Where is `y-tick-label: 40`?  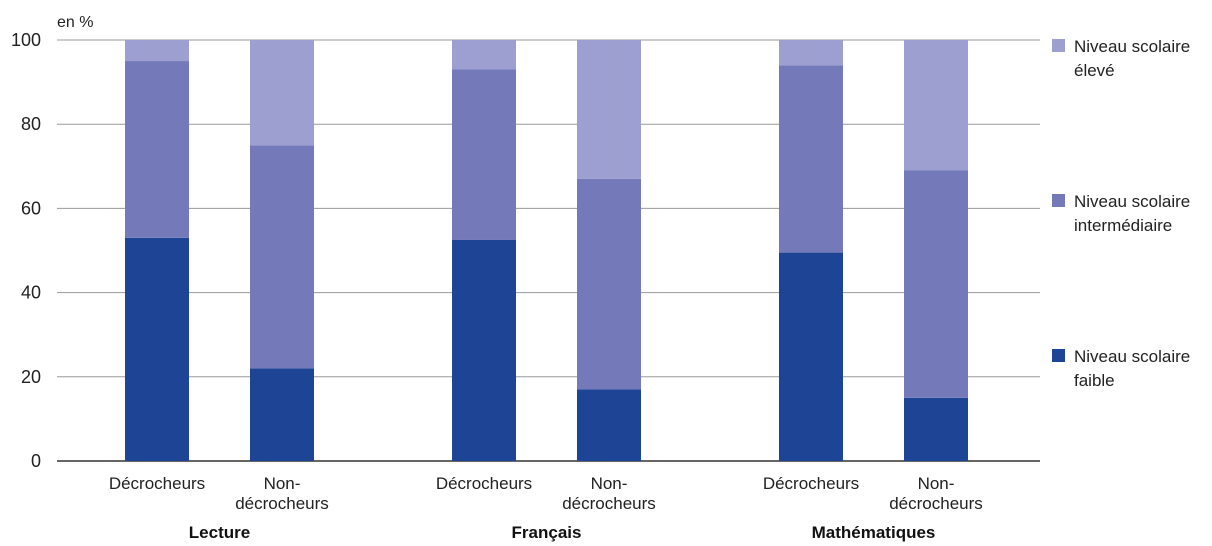
y-tick-label: 40 is located at coordinates (31, 293).